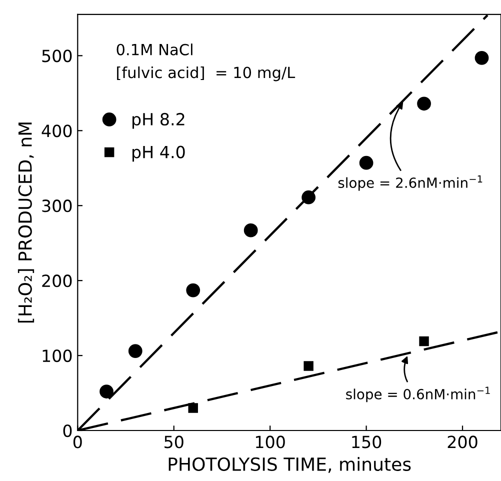  Describe the element at coordinates (57, 131) in the screenshot. I see `y-tick-label: 400` at that location.